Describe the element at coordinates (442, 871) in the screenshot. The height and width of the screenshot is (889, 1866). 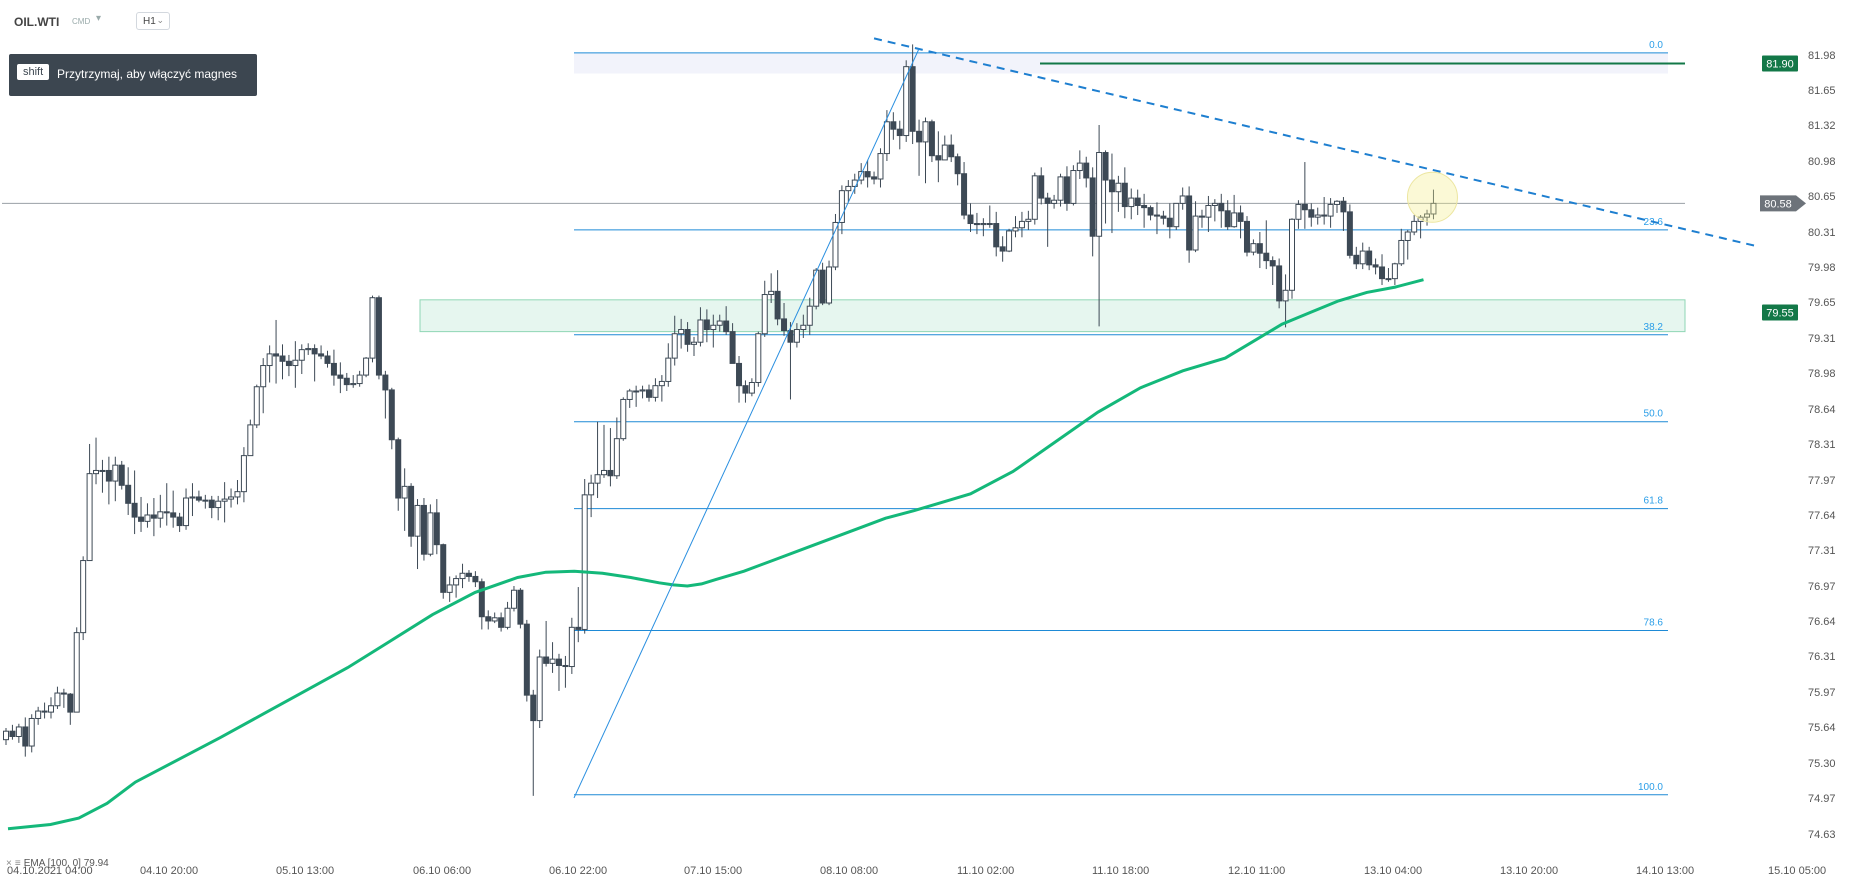
I see `time-tick-label: 06.10 06:00` at that location.